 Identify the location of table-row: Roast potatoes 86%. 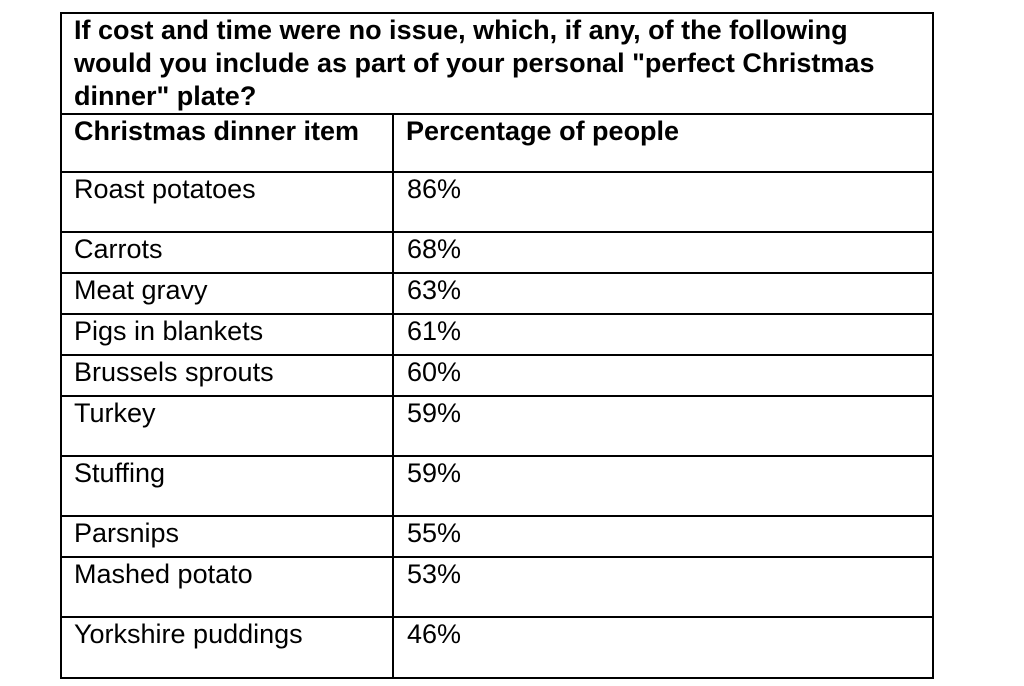
(497, 202).